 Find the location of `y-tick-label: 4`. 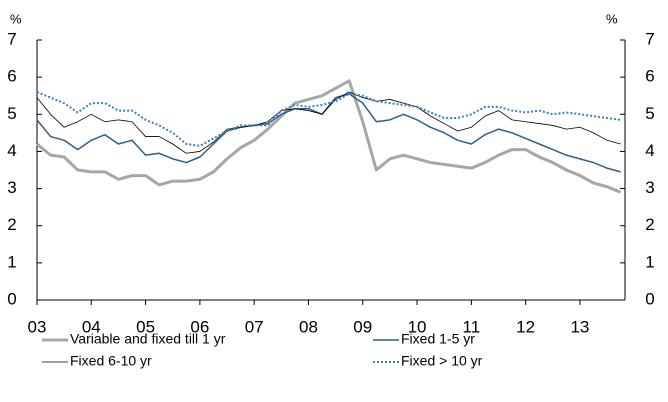

y-tick-label: 4 is located at coordinates (11, 150).